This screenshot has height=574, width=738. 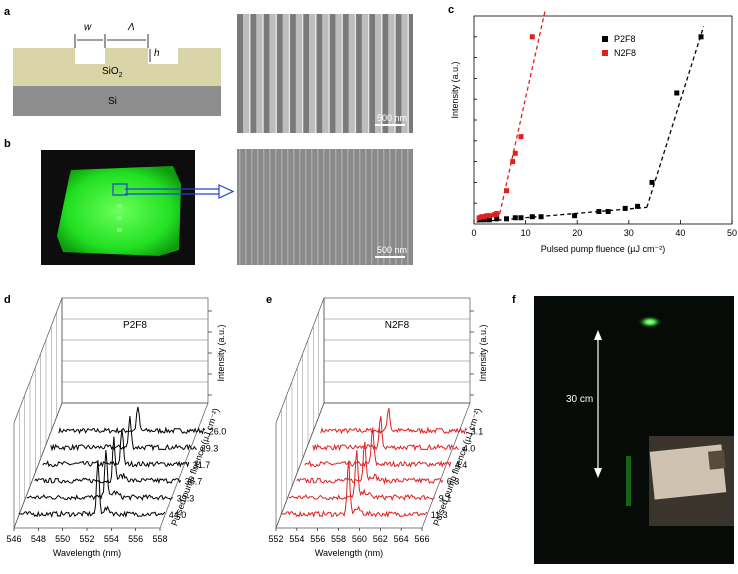 What do you see at coordinates (625, 53) in the screenshot?
I see `legend-label: N2F8` at bounding box center [625, 53].